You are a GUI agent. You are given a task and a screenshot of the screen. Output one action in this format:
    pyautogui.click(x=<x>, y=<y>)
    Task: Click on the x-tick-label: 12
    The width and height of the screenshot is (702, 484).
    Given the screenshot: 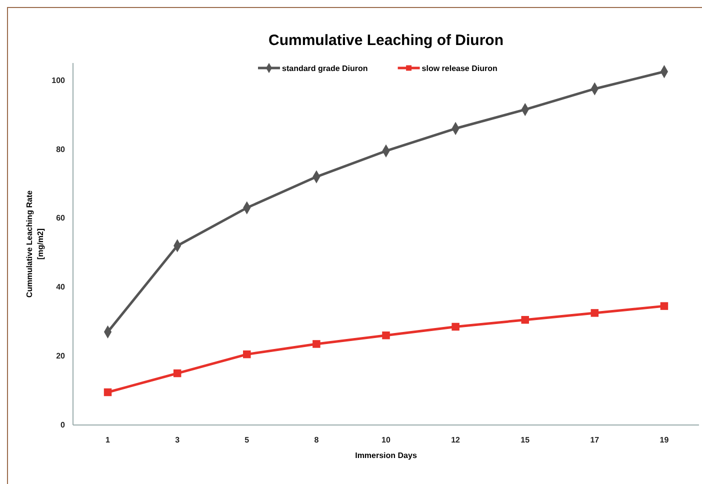 What is the action you would take?
    pyautogui.click(x=456, y=440)
    